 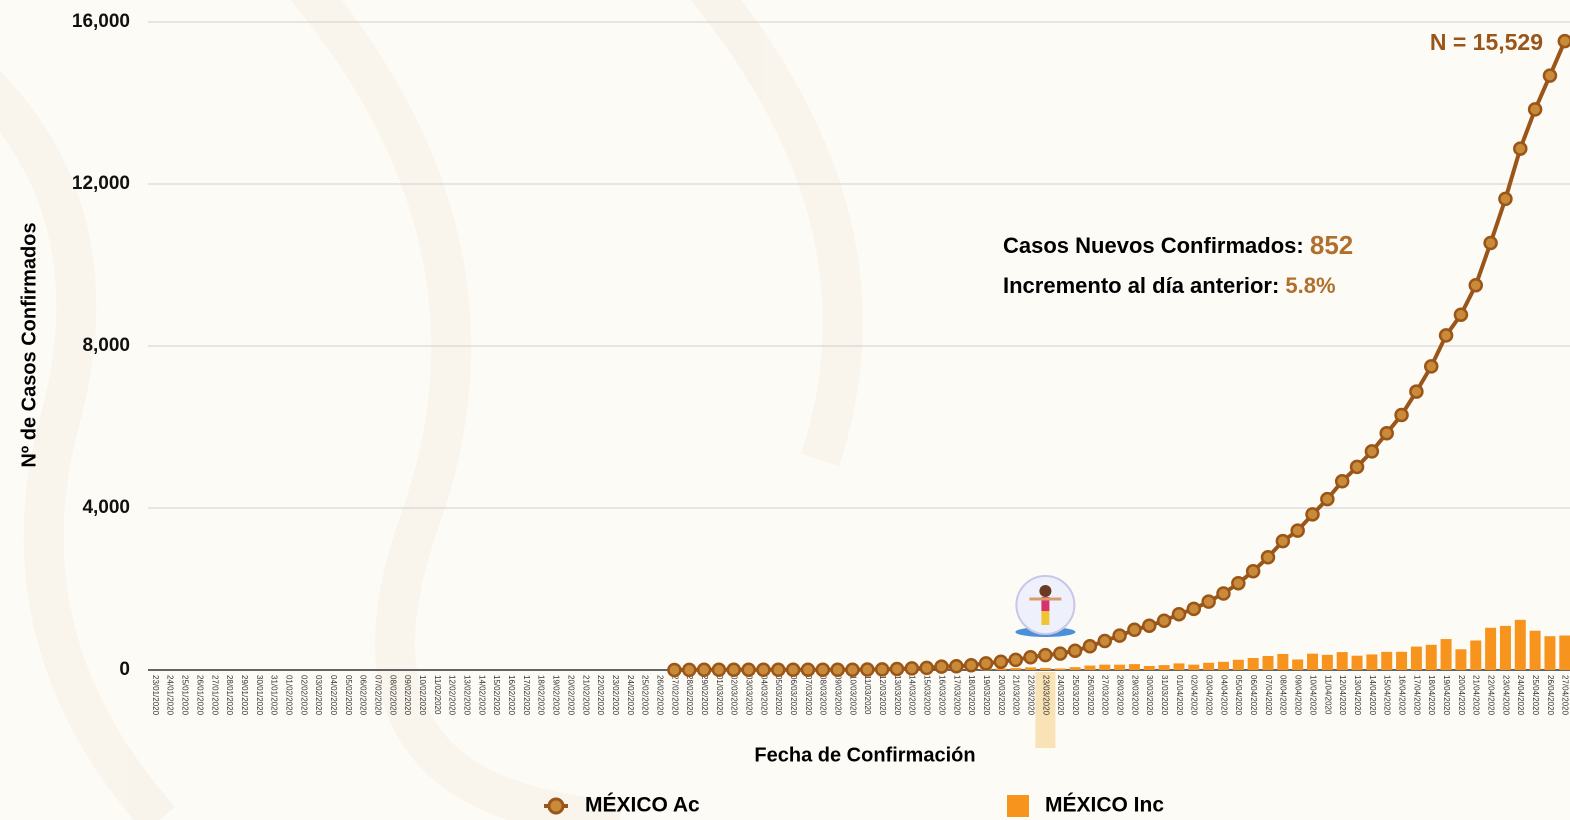 What do you see at coordinates (763, 695) in the screenshot?
I see `x-tick-label: 04/03/2020` at bounding box center [763, 695].